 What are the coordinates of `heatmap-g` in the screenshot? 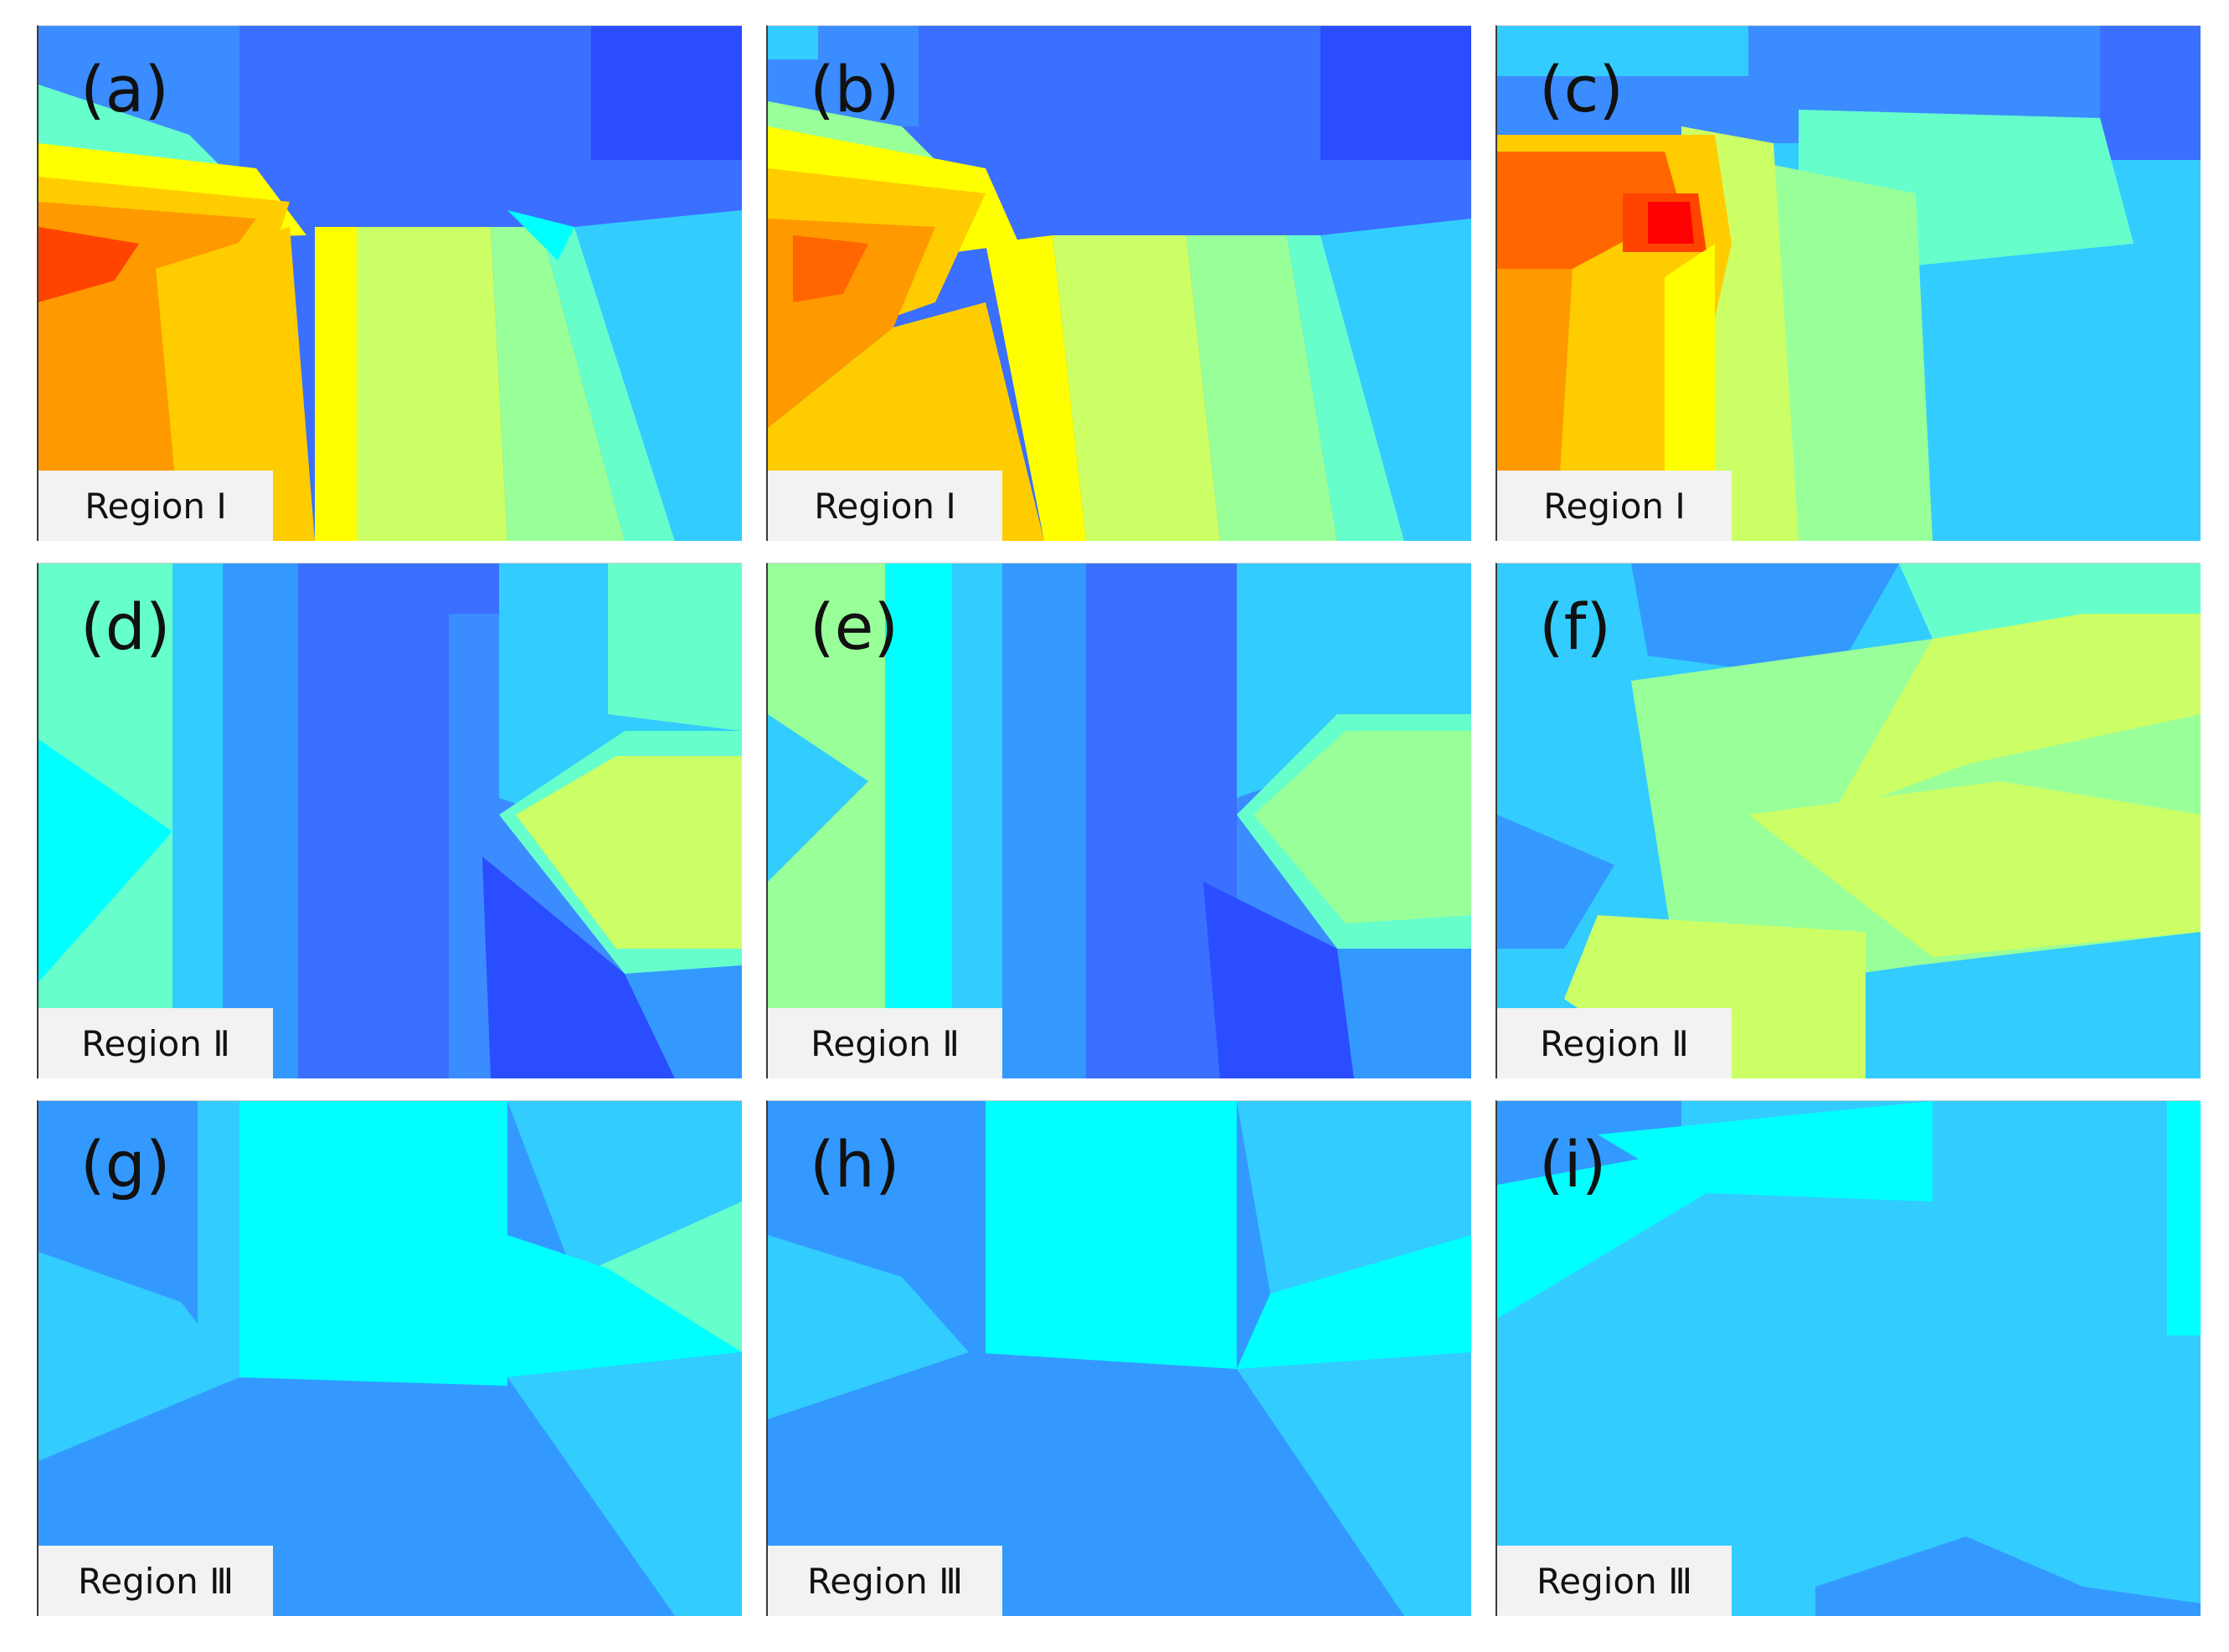 It's located at (390, 1359).